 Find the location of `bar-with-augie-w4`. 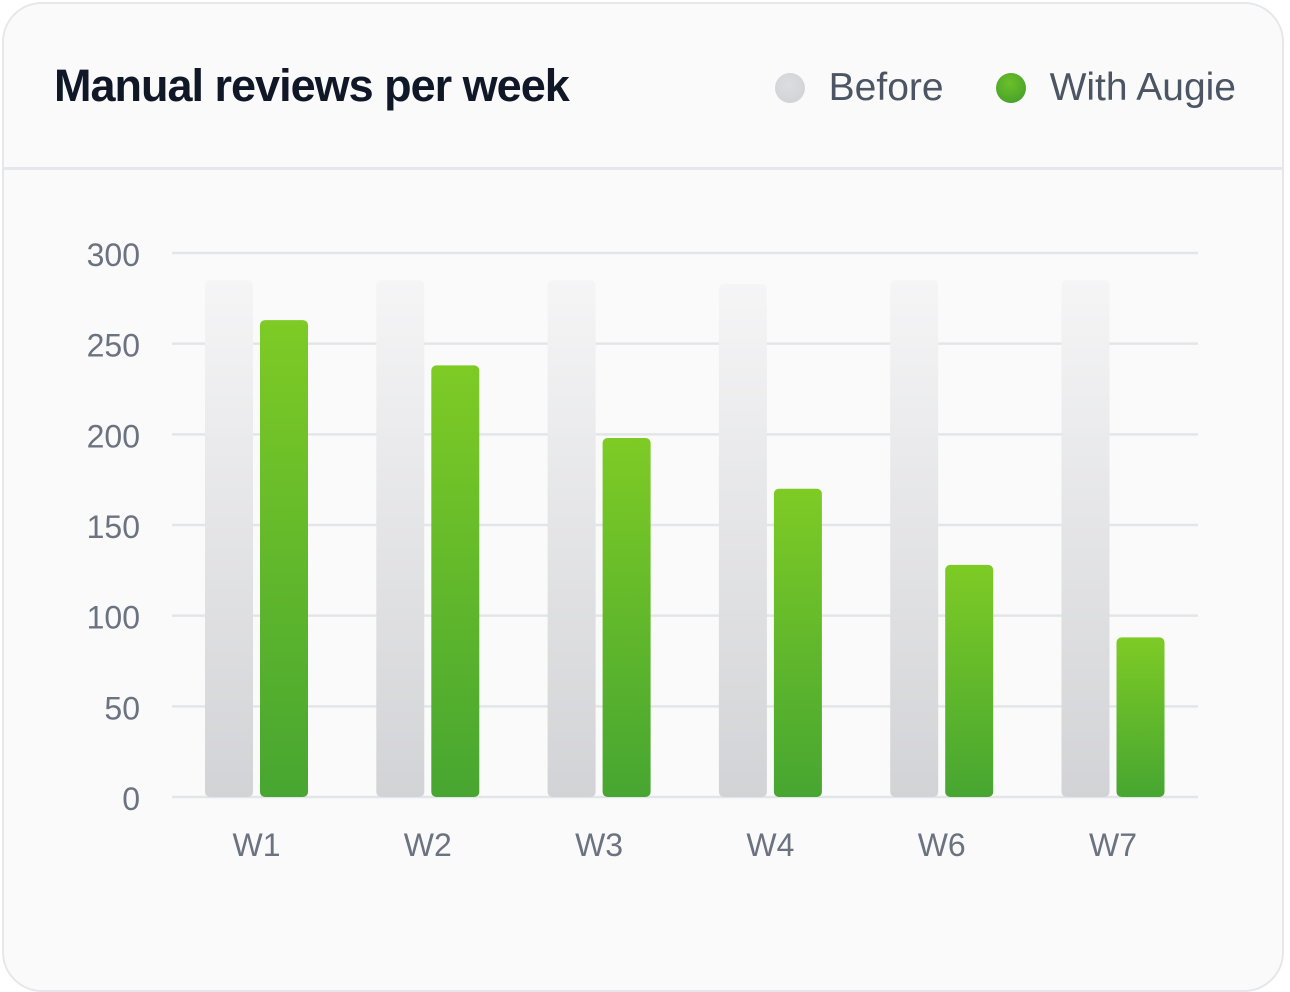

bar-with-augie-w4 is located at coordinates (797, 642).